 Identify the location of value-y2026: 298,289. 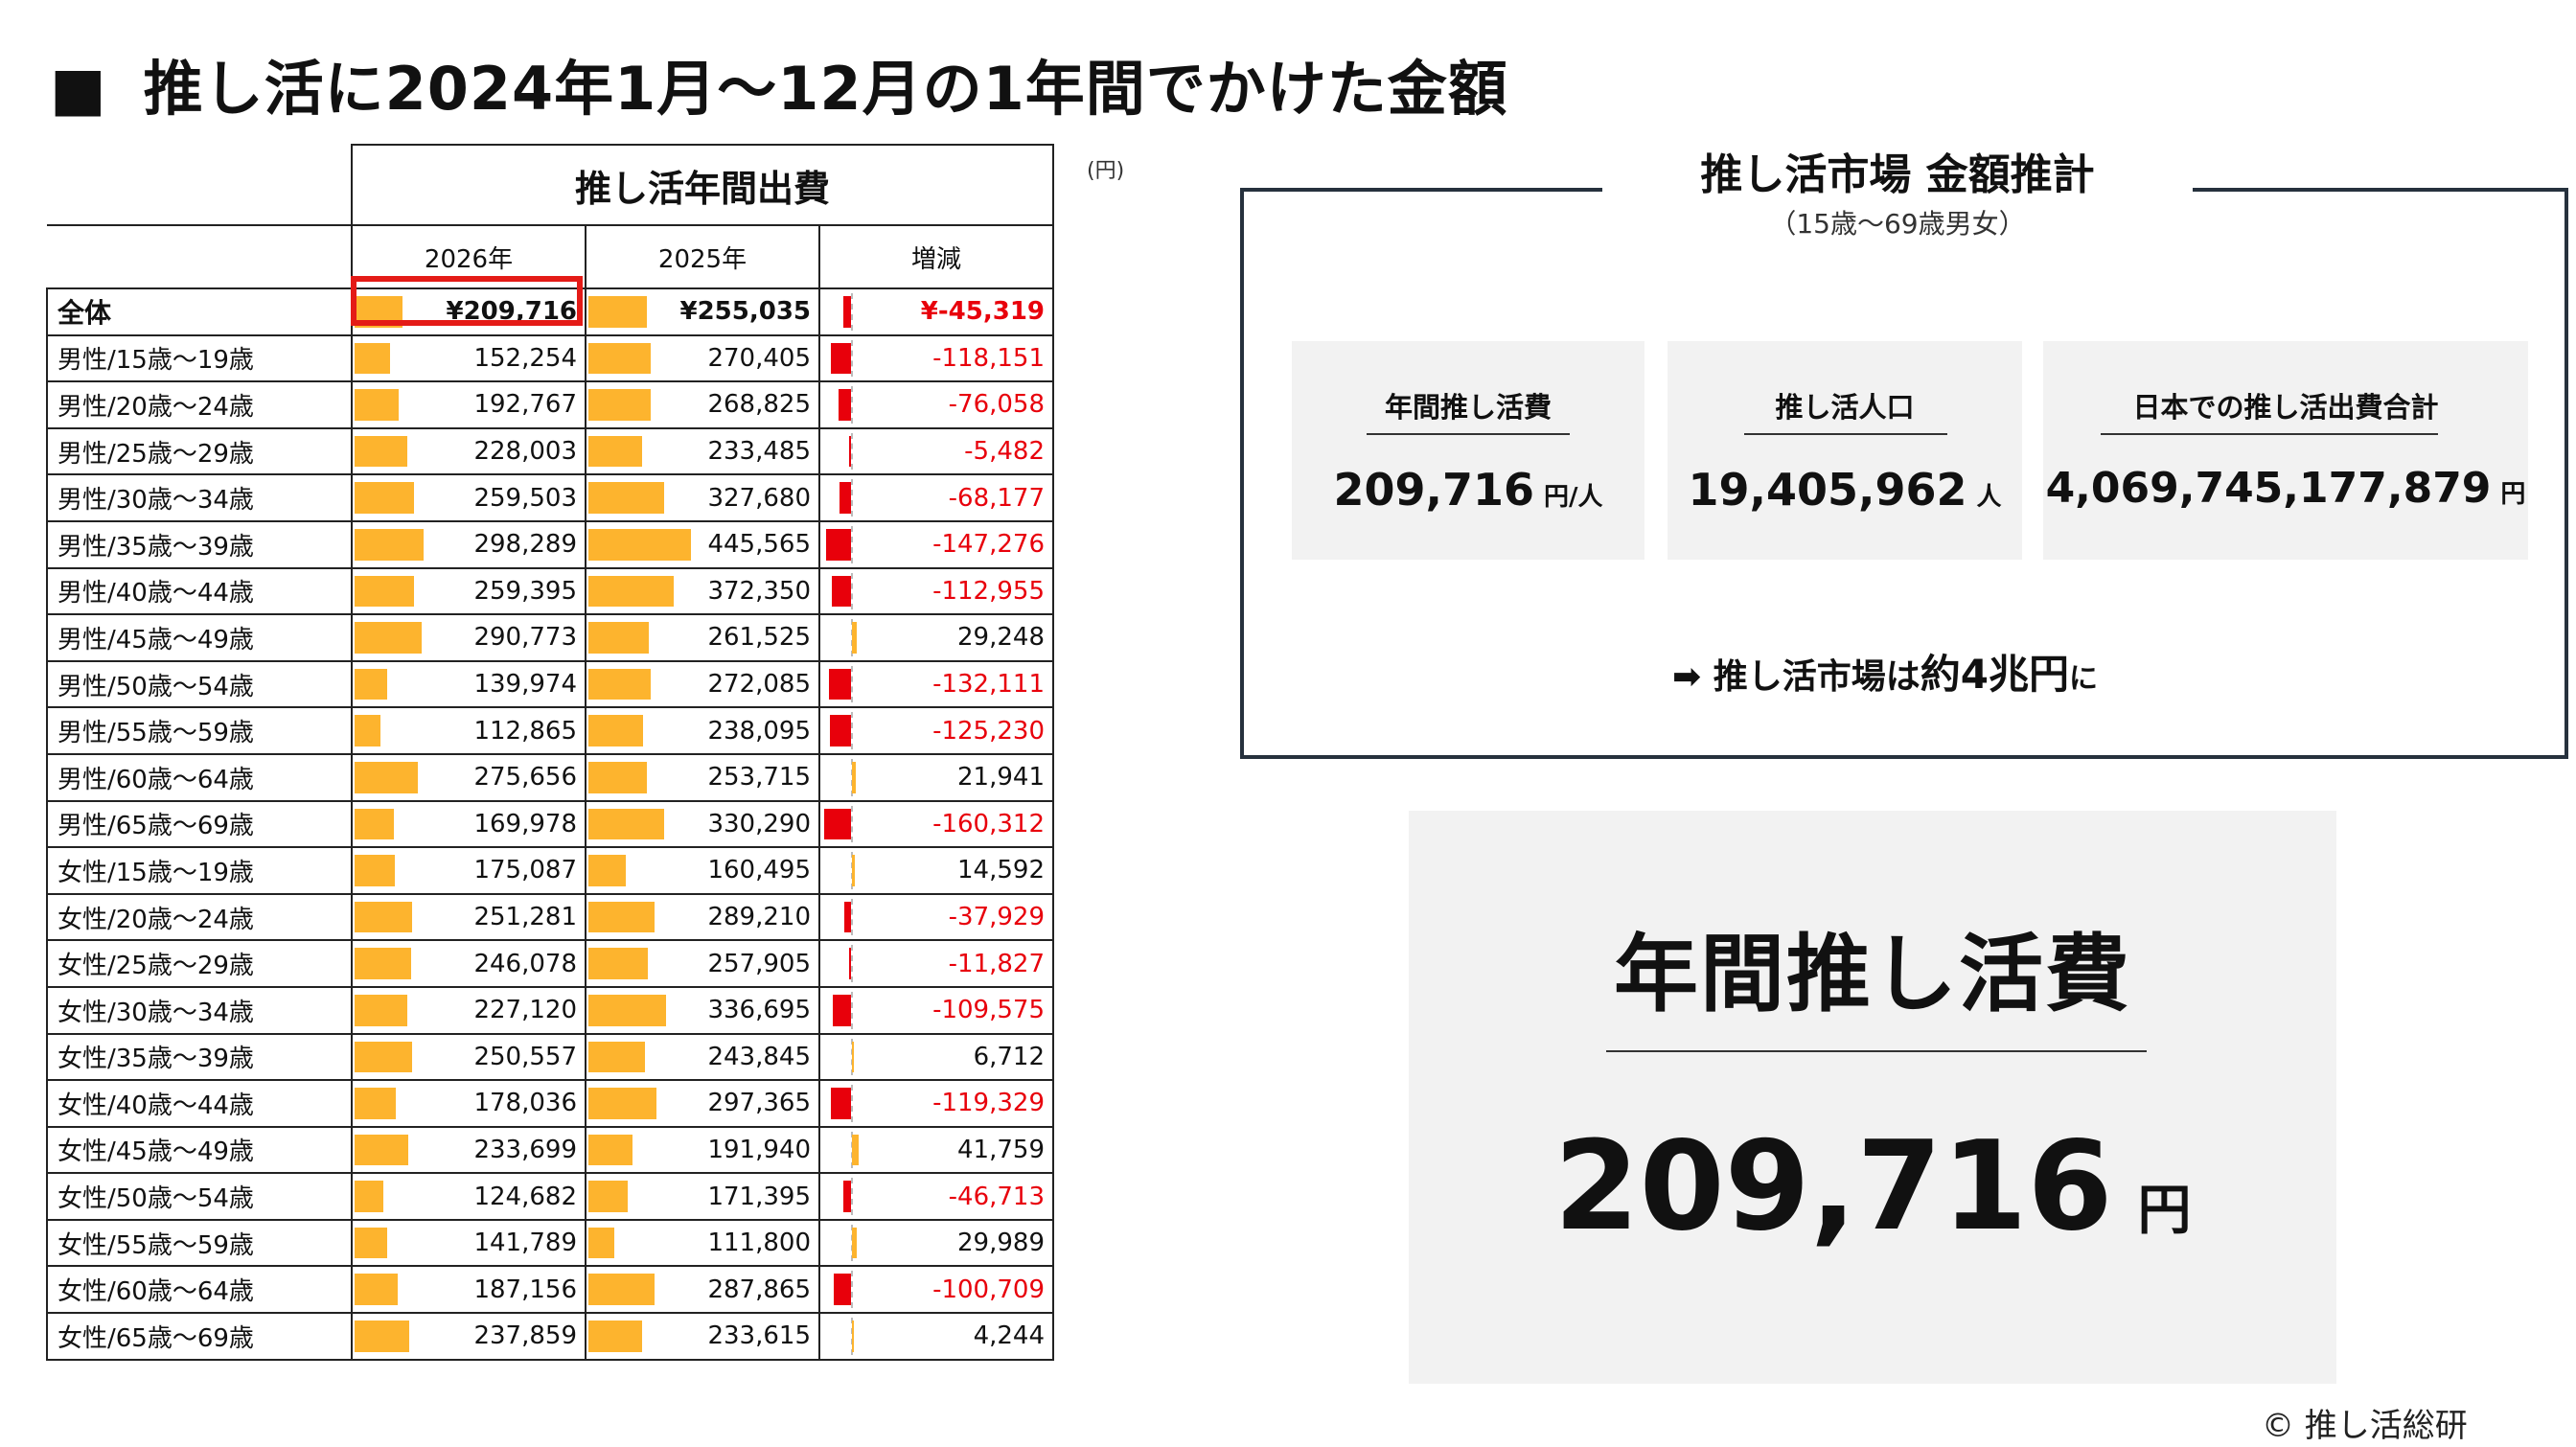
(525, 545).